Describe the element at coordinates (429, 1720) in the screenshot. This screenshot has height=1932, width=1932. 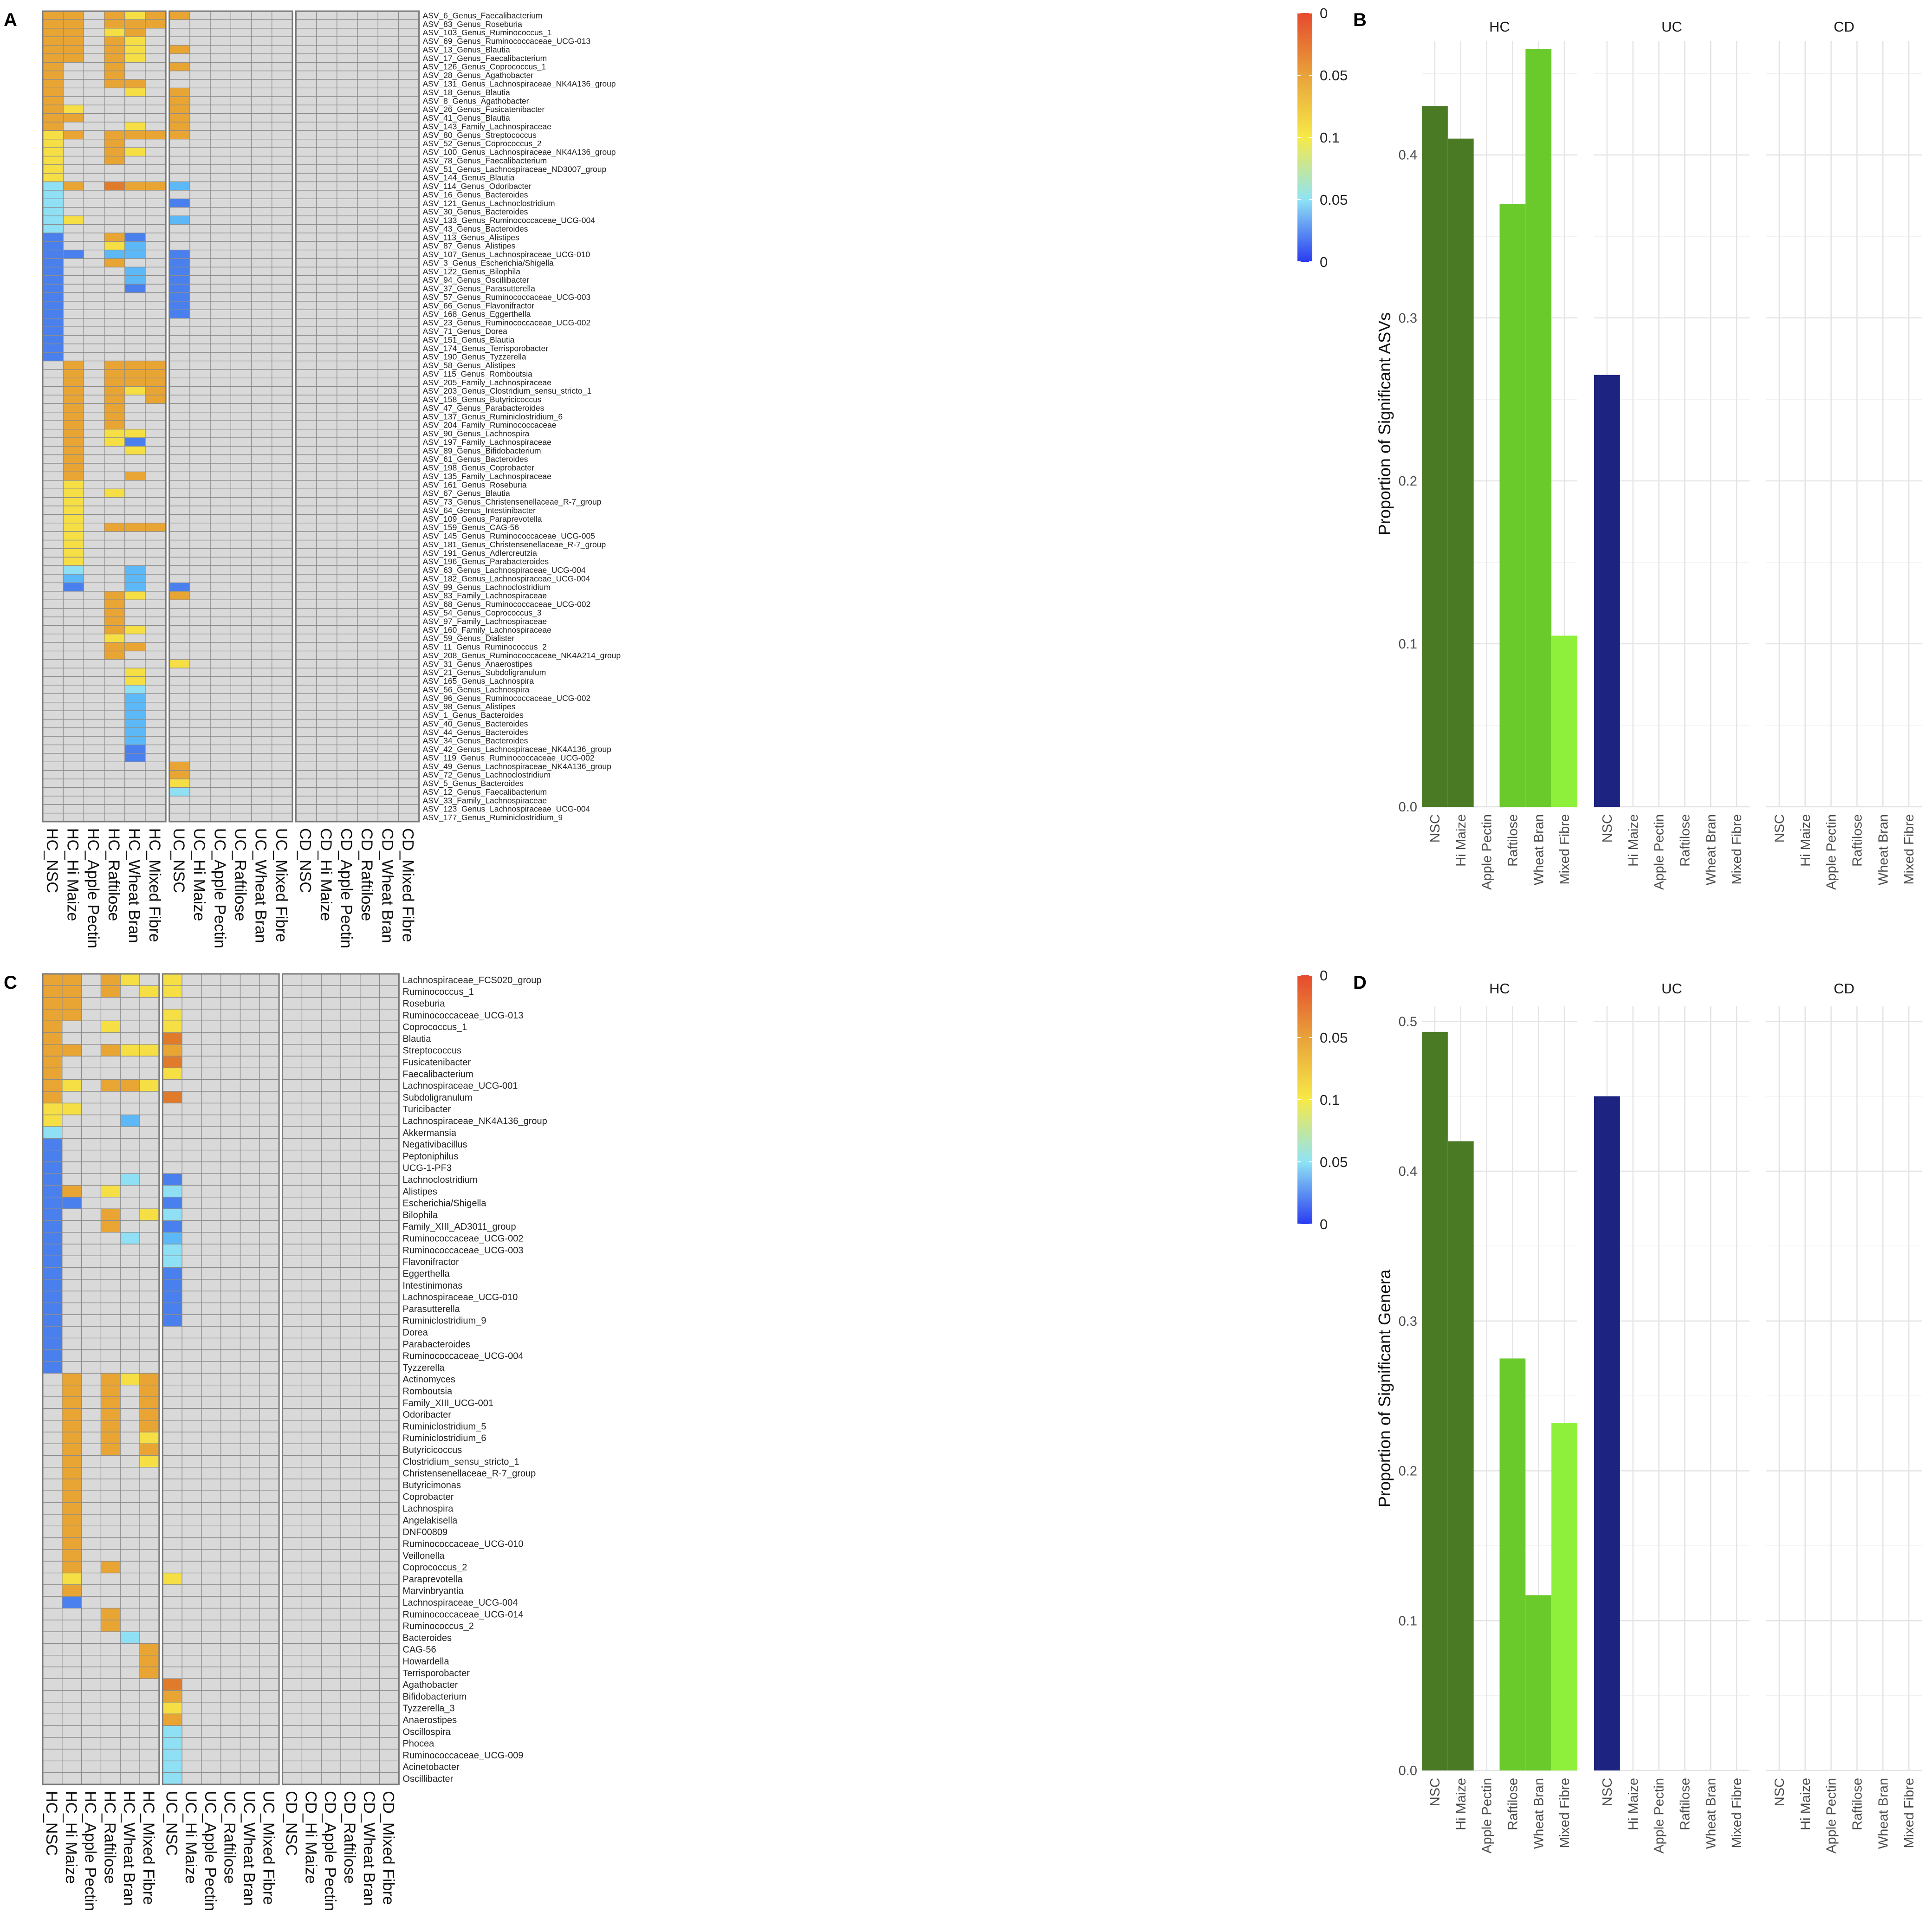
I see `row-label: Anaerostipes` at that location.